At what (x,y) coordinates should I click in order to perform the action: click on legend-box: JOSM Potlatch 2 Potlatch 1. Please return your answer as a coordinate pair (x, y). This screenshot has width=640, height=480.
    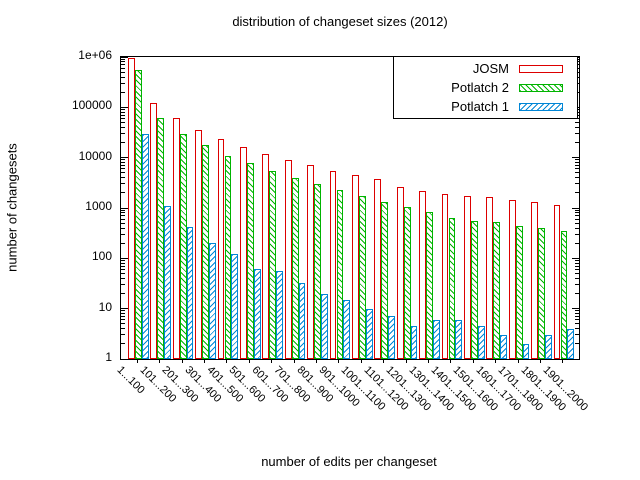
    Looking at the image, I should click on (485, 87).